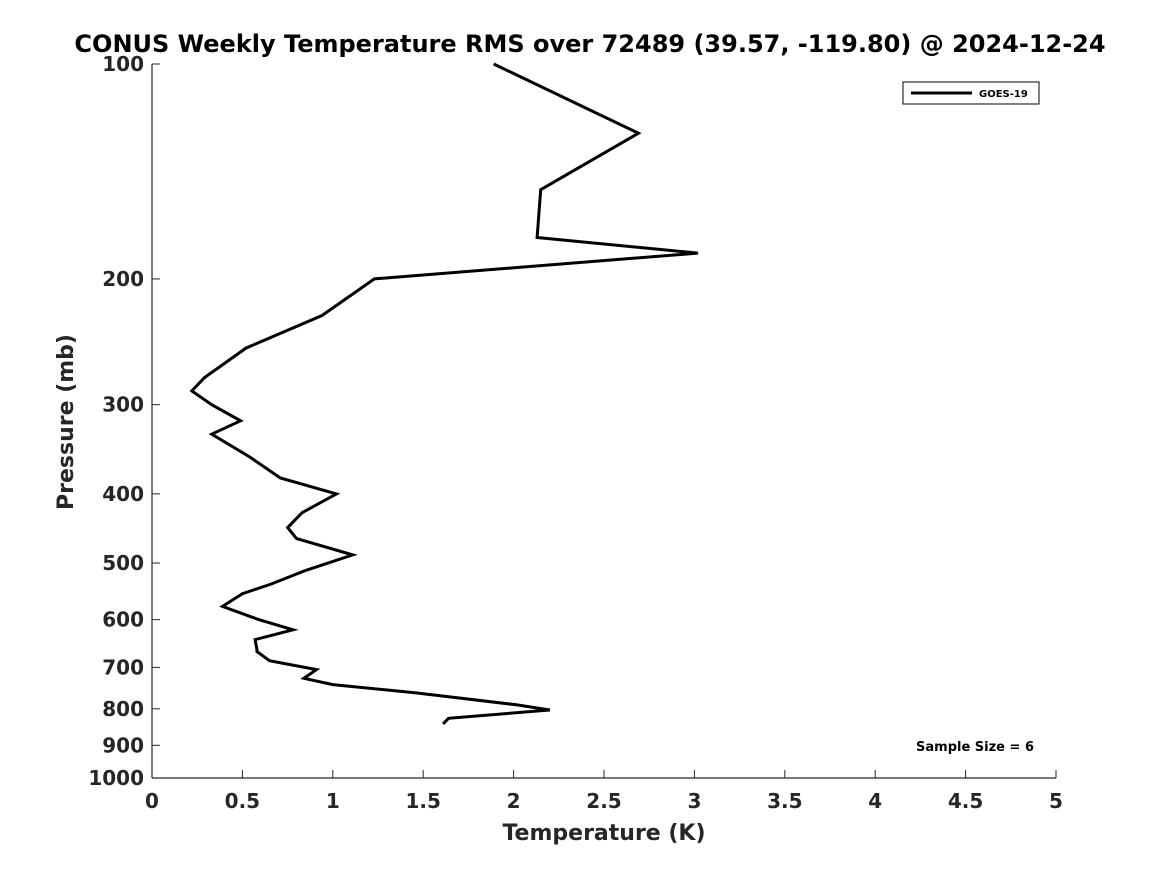 This screenshot has width=1167, height=875. I want to click on y-tick-label: 1000, so click(116, 778).